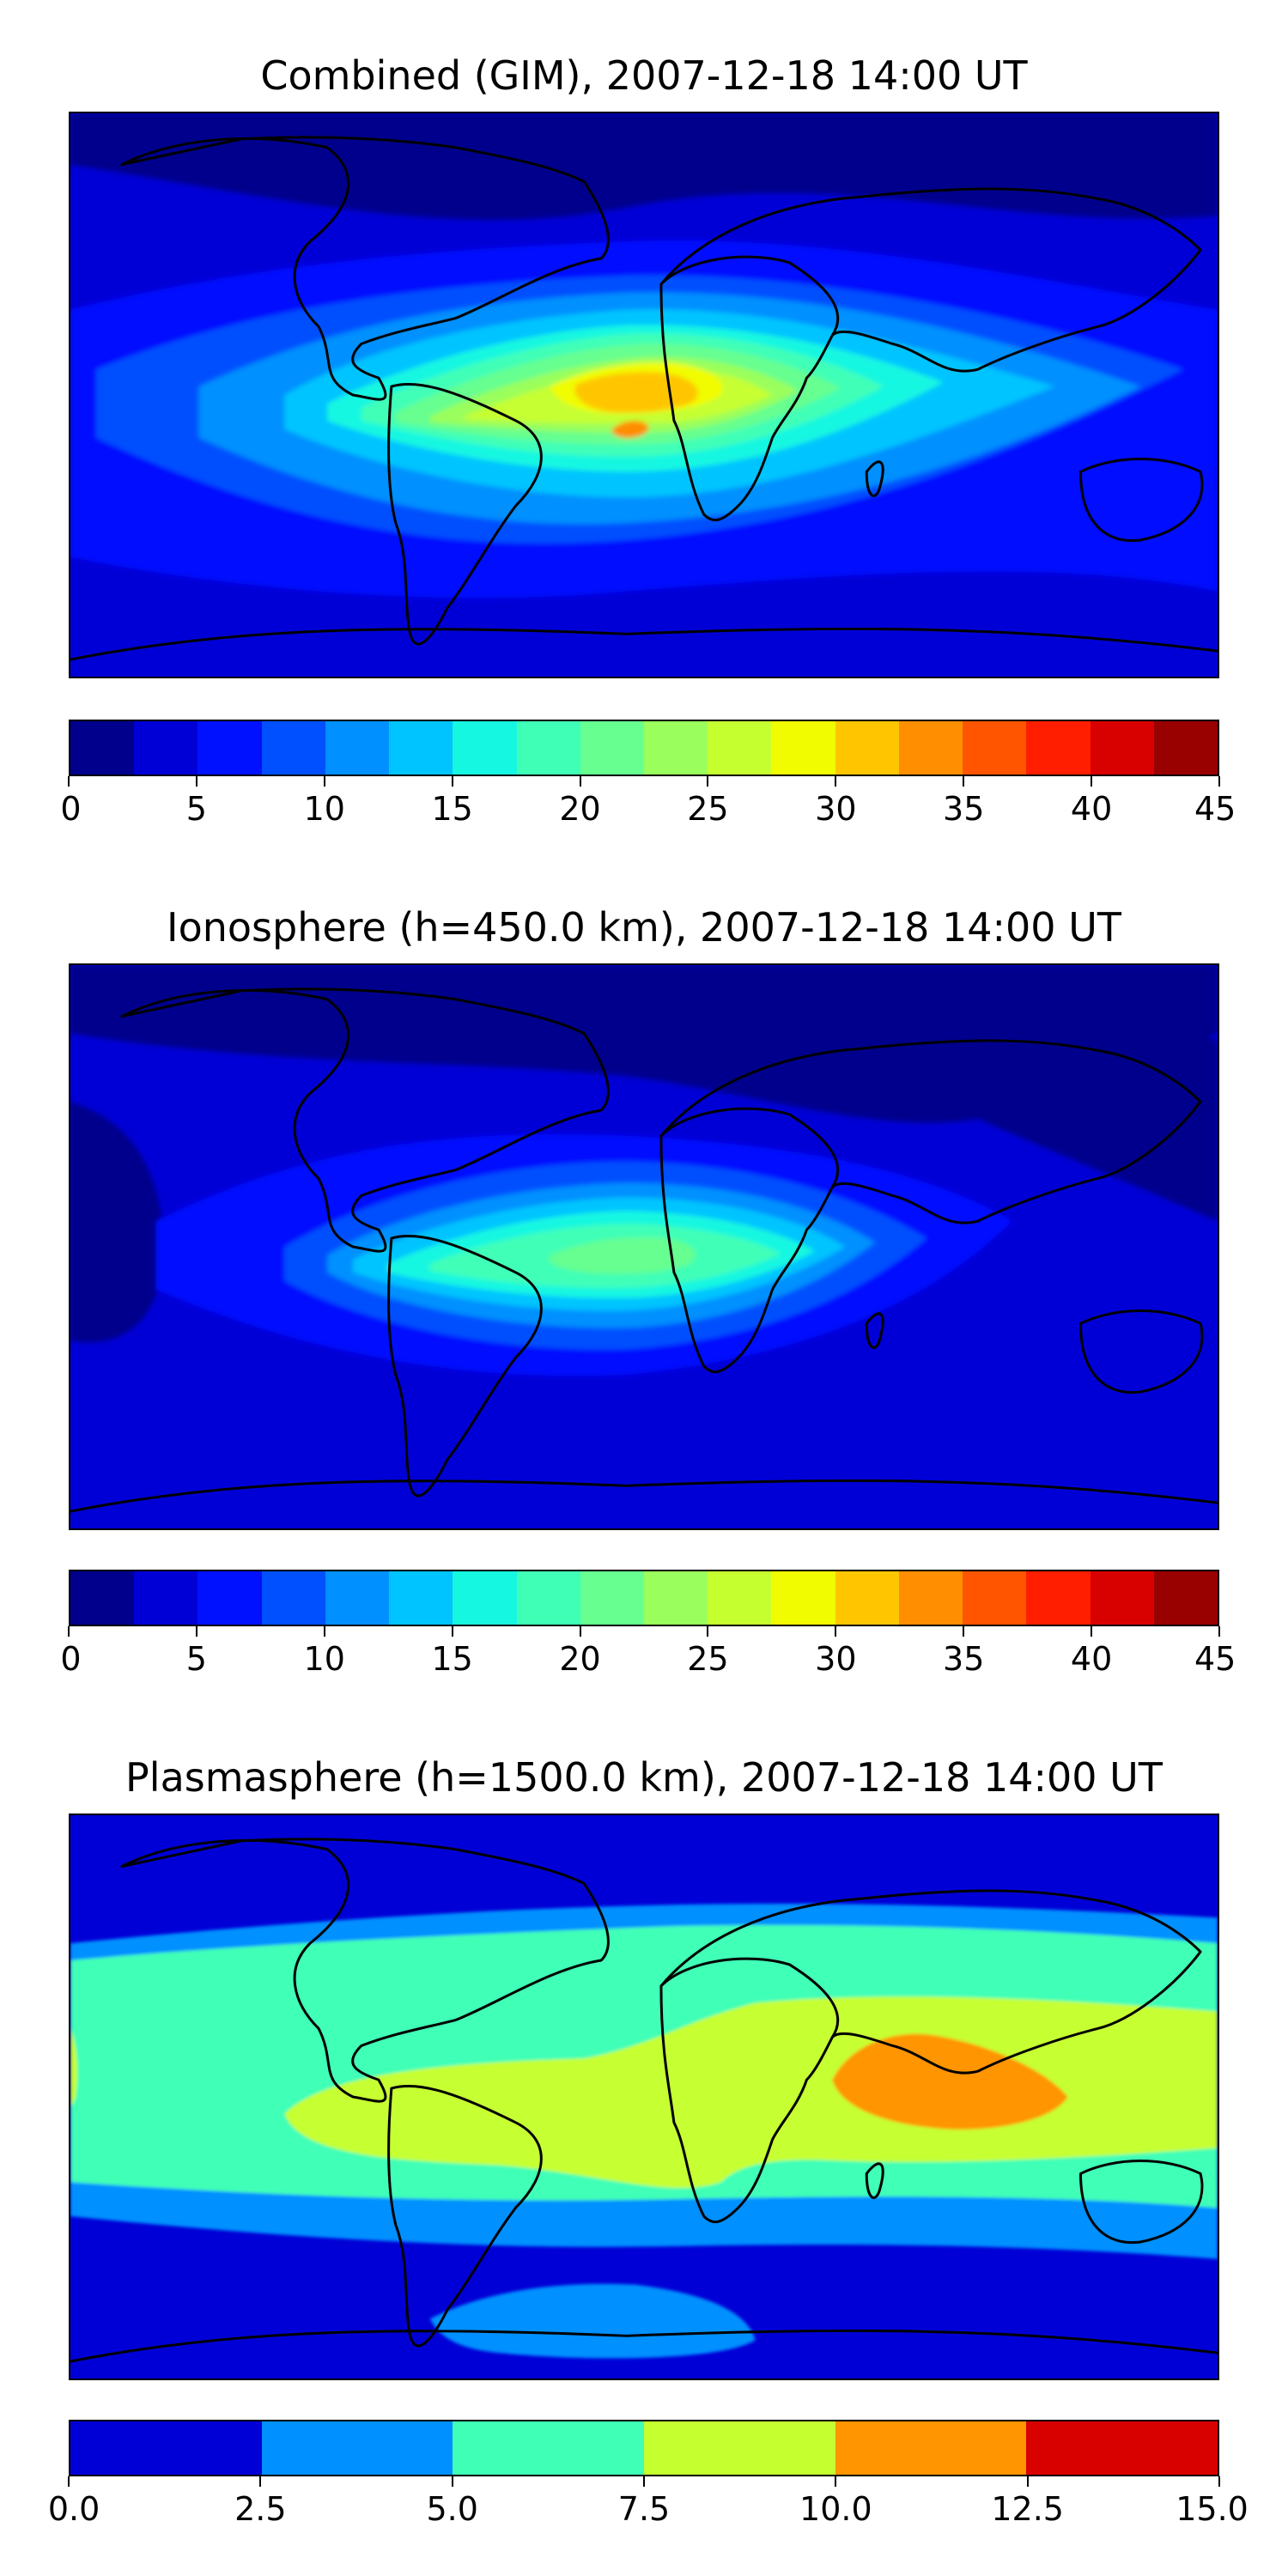 The width and height of the screenshot is (1288, 2576). Describe the element at coordinates (1091, 1659) in the screenshot. I see `tick-label: 40` at that location.